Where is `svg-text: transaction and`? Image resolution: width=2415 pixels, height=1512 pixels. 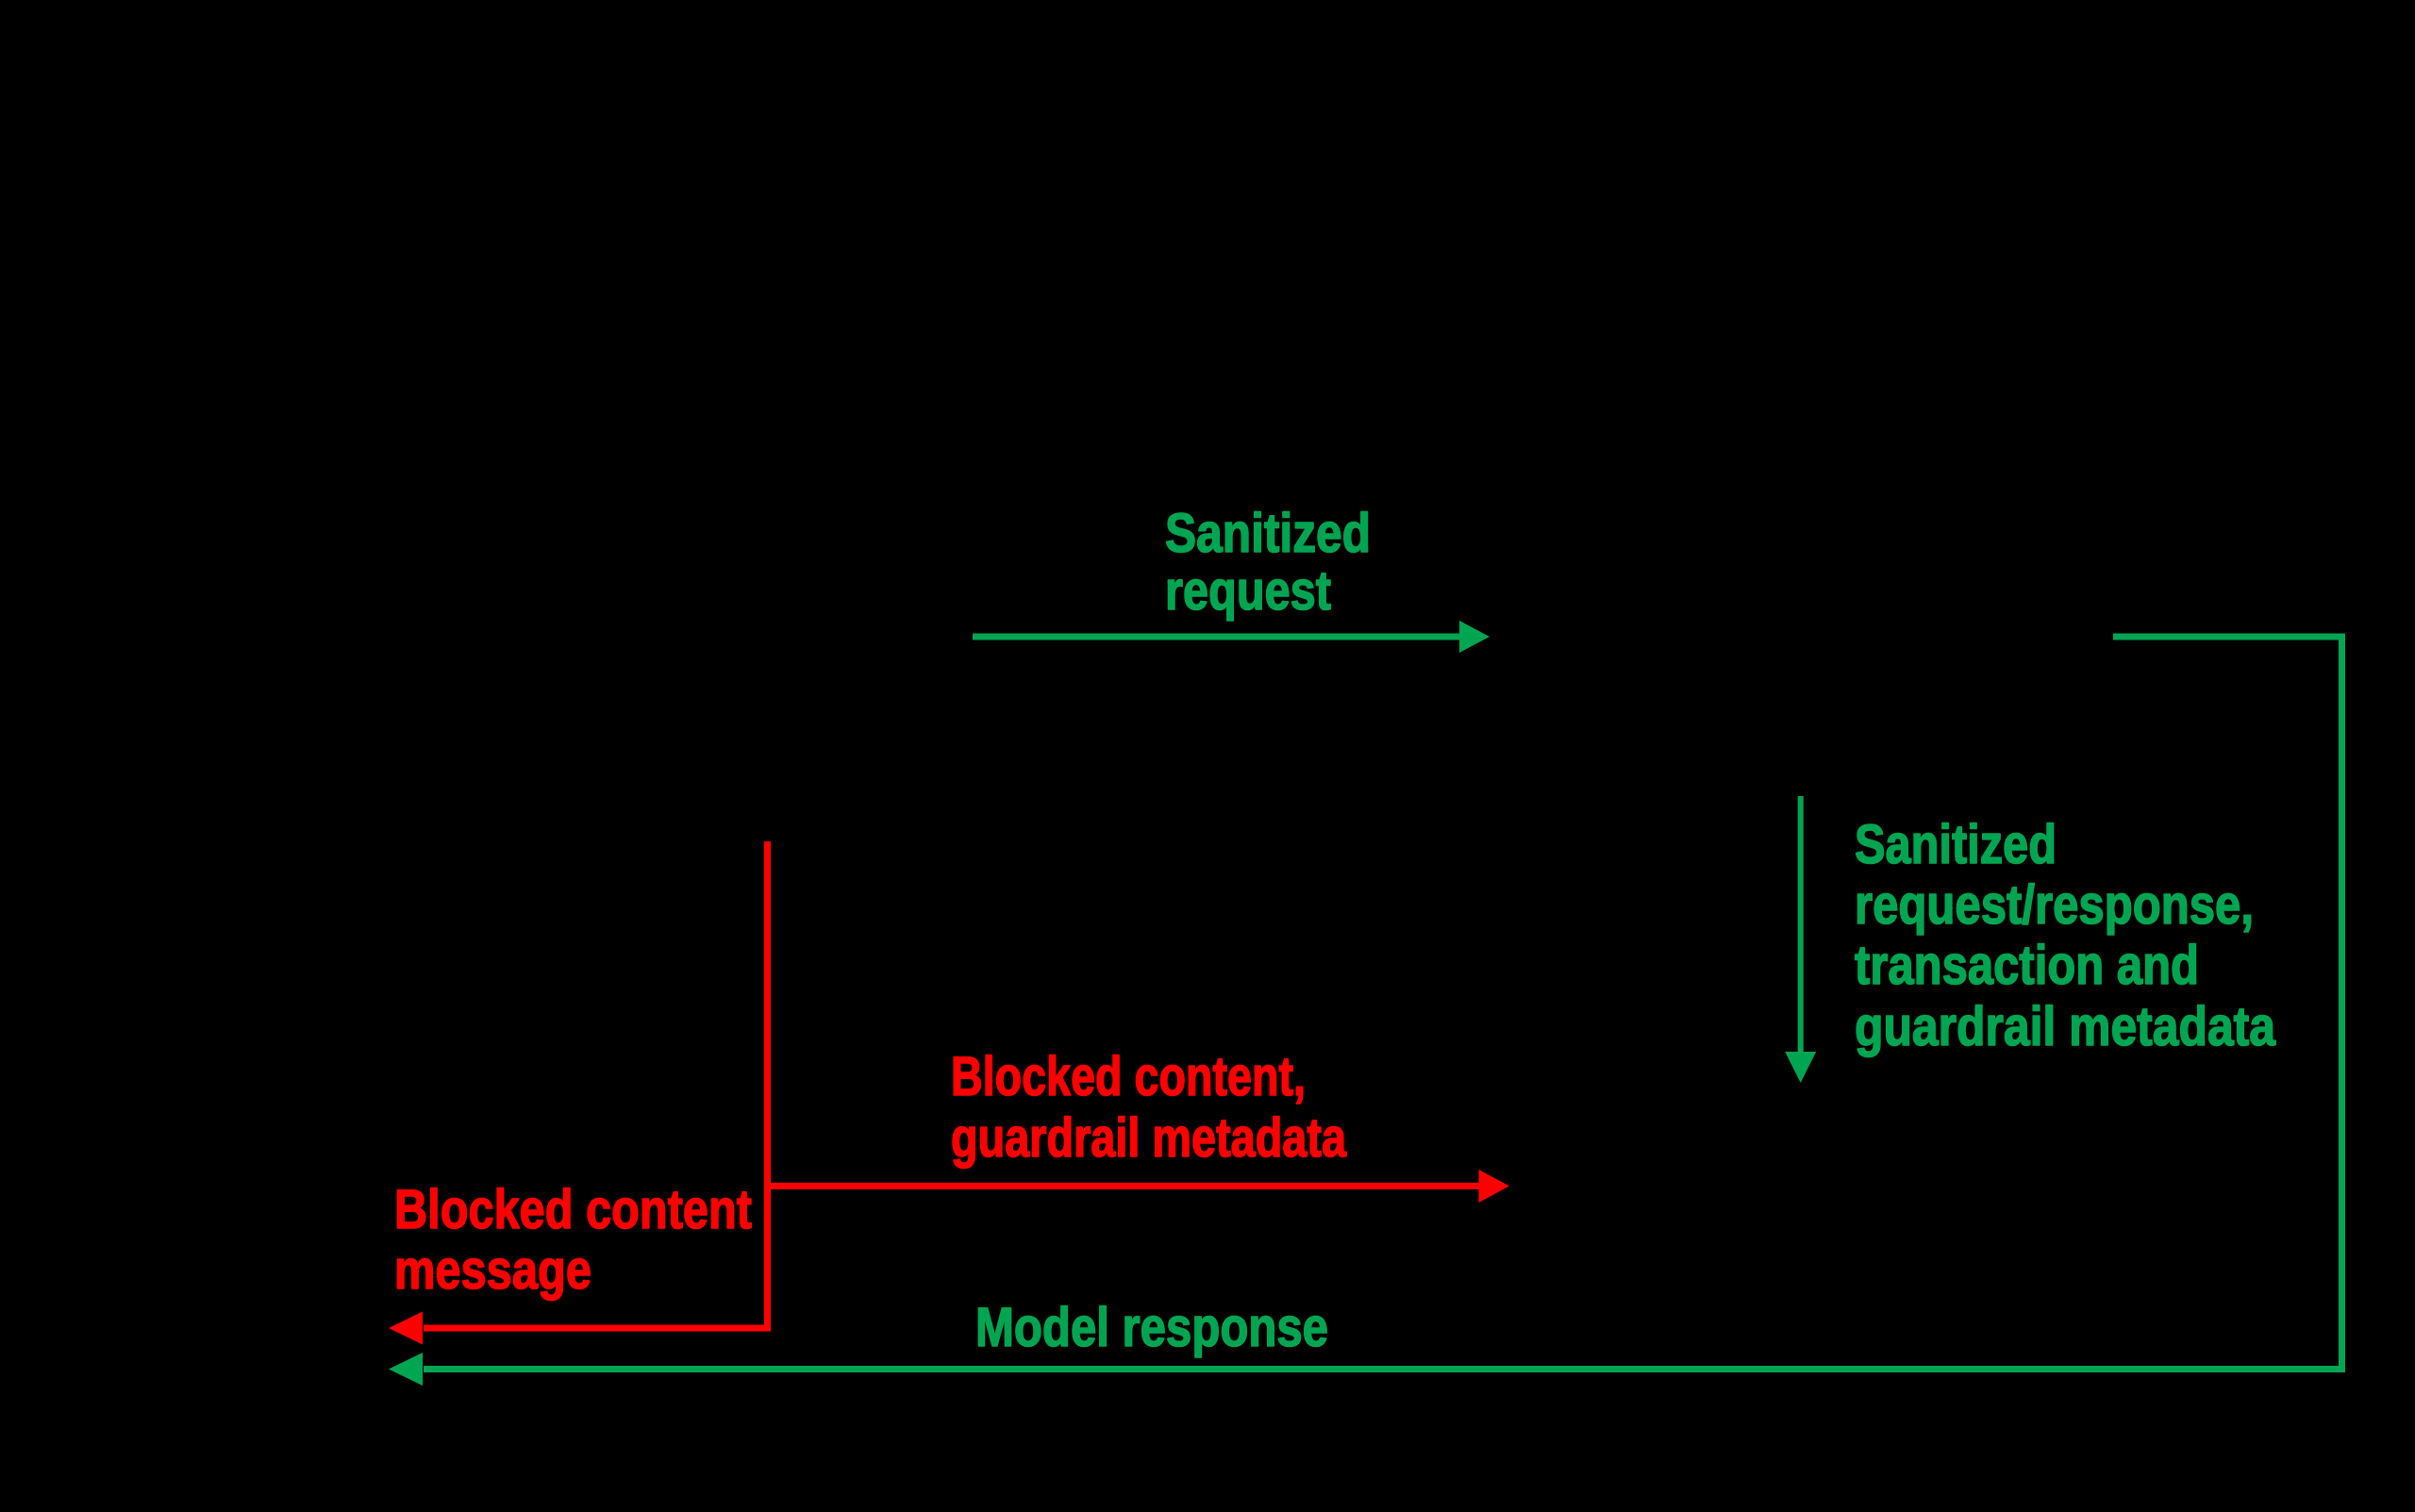
svg-text: transaction and is located at coordinates (2027, 965).